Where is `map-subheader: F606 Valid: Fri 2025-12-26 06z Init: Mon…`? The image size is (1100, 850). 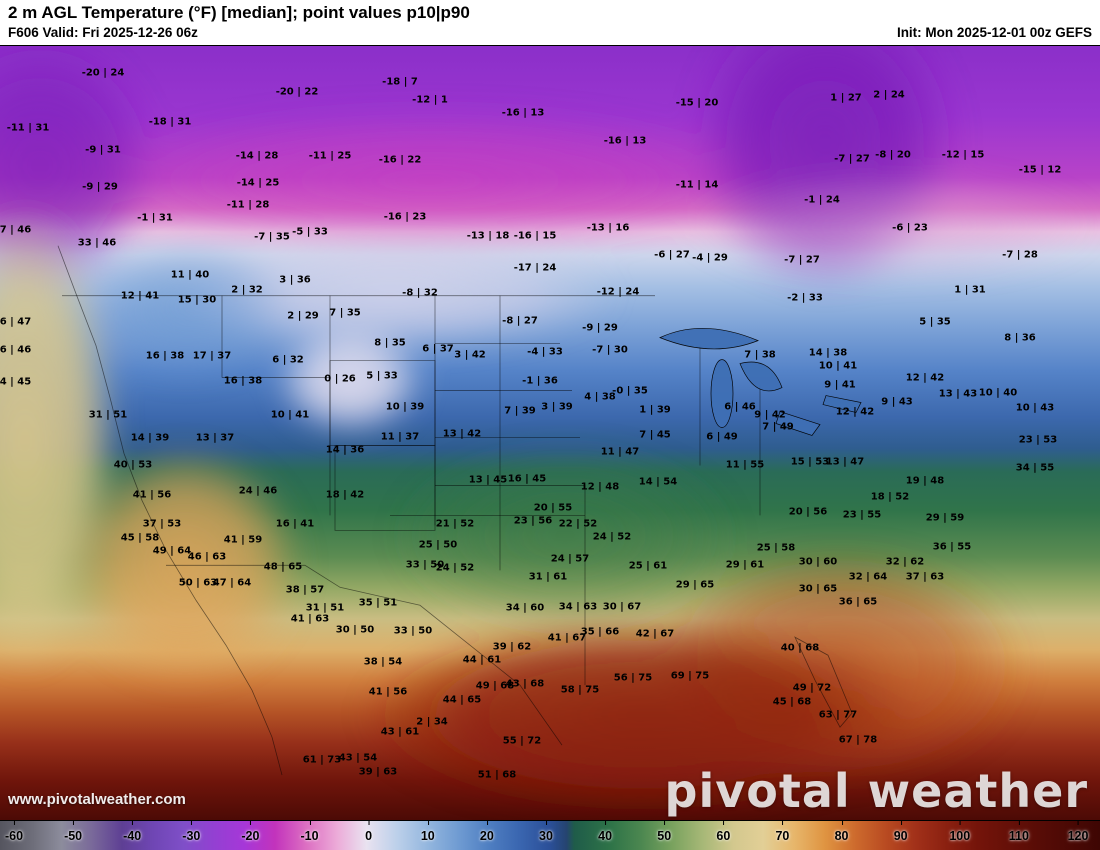
map-subheader: F606 Valid: Fri 2025-12-26 06z Init: Mon… is located at coordinates (550, 32).